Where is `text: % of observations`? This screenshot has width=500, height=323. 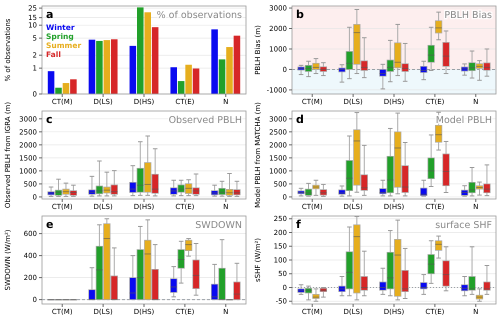
text: % of observations is located at coordinates (199, 15).